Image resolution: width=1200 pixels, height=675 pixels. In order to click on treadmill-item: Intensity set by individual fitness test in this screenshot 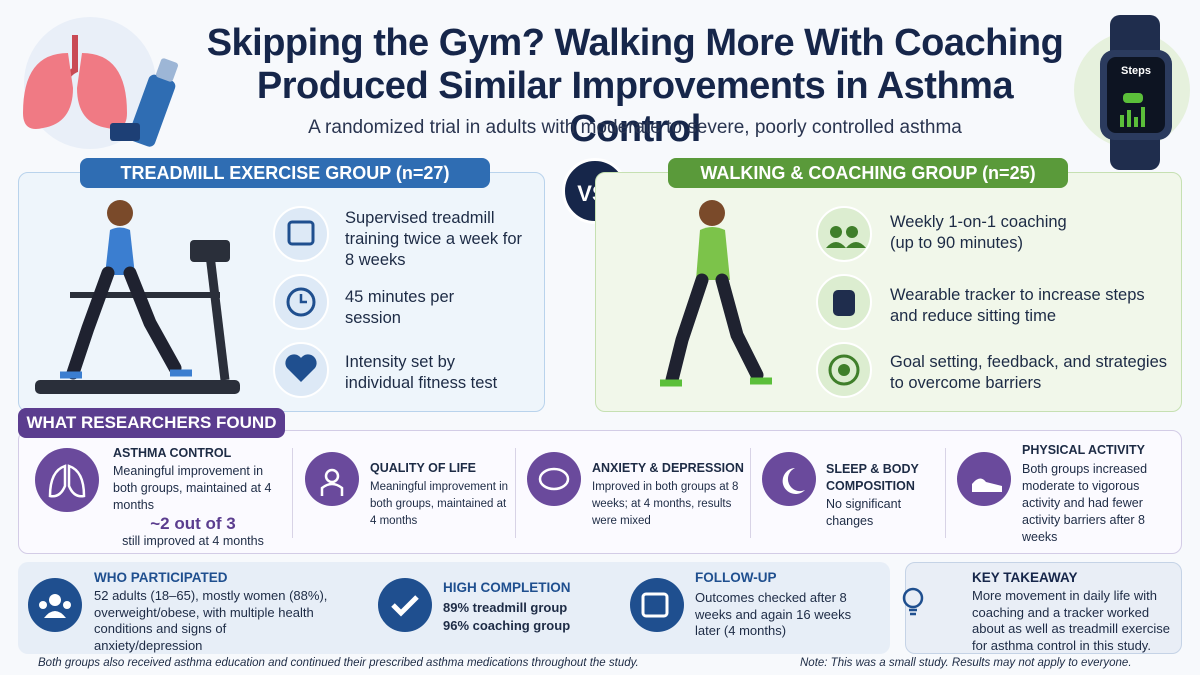, I will do `click(421, 372)`.